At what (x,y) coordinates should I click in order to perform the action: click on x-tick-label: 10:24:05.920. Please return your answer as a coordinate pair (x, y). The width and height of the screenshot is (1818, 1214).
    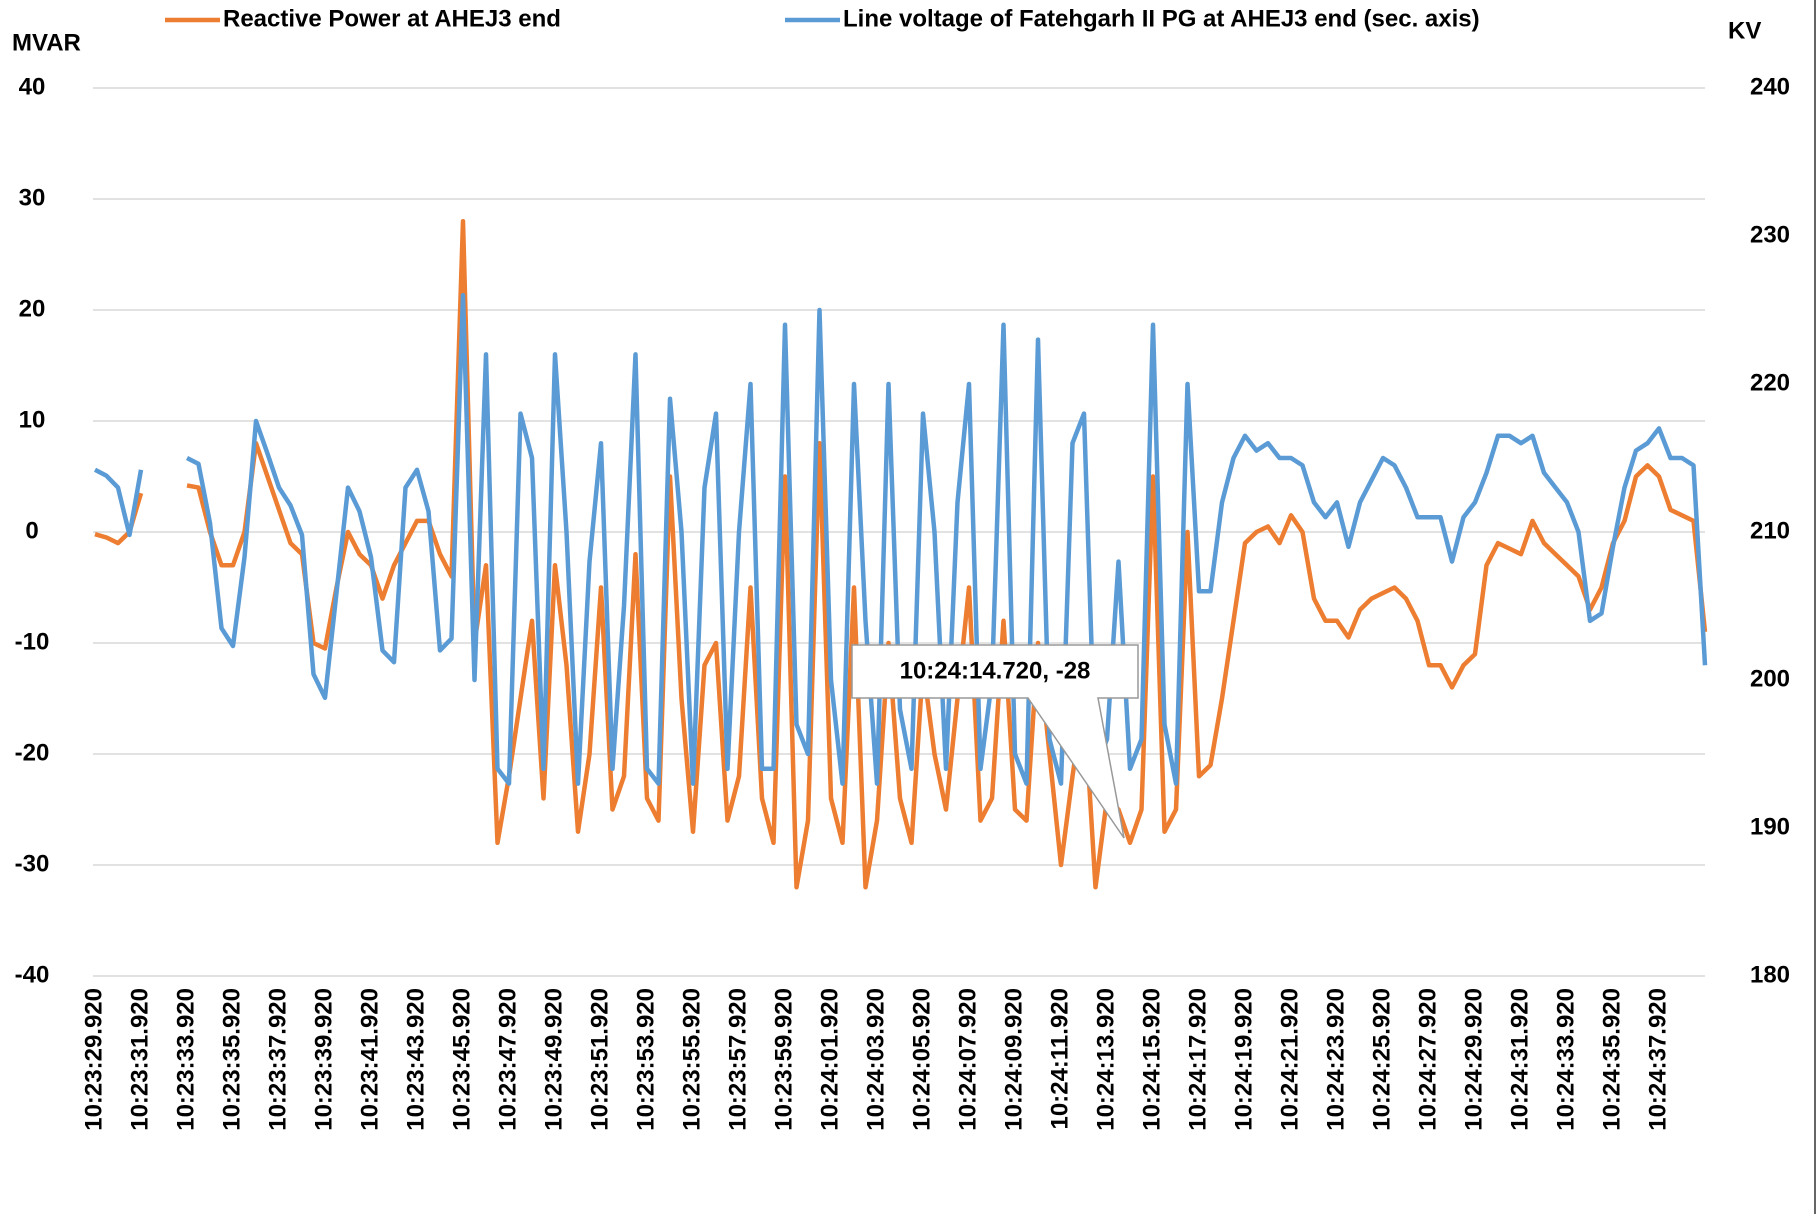
    Looking at the image, I should click on (921, 1059).